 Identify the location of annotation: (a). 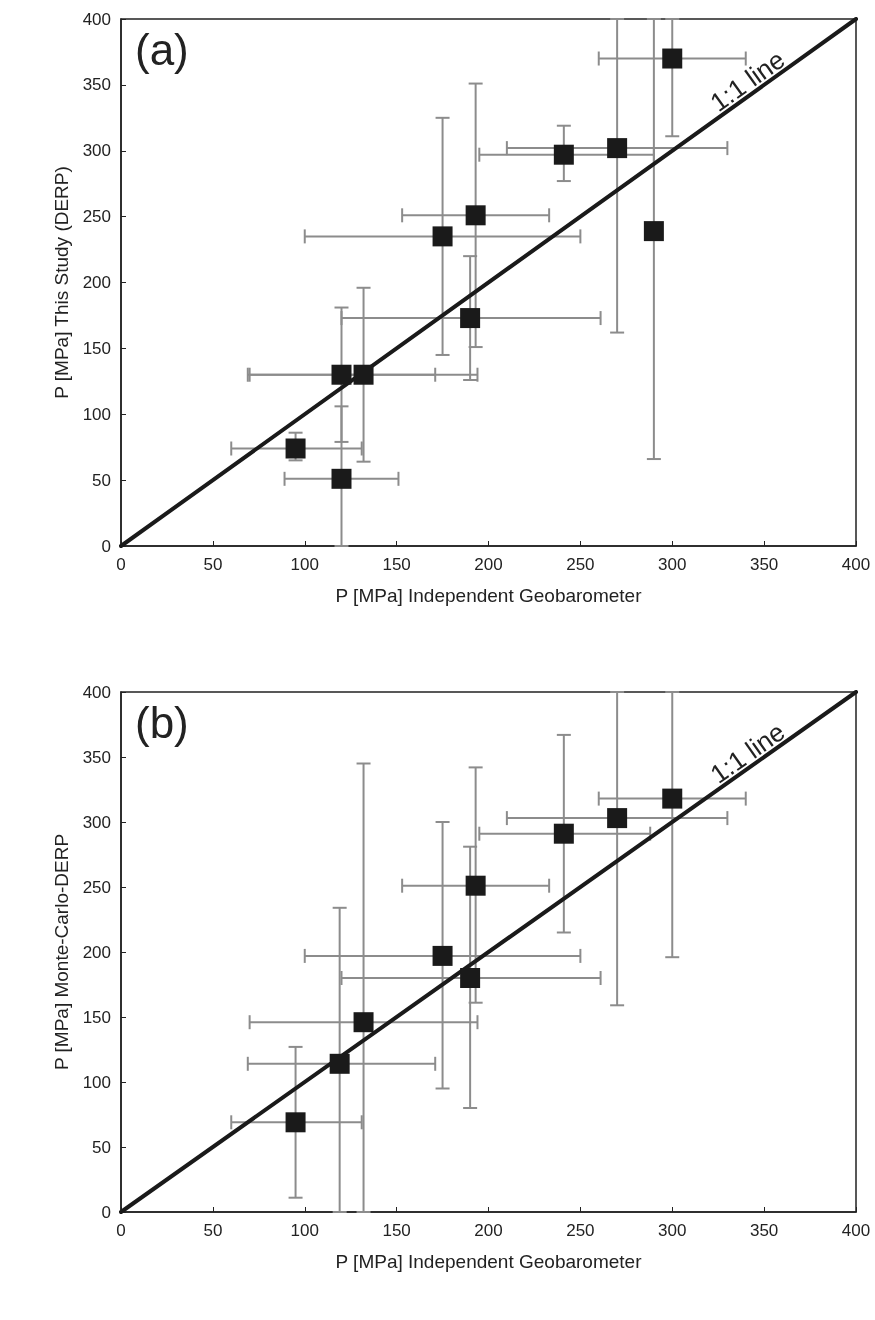
(162, 49).